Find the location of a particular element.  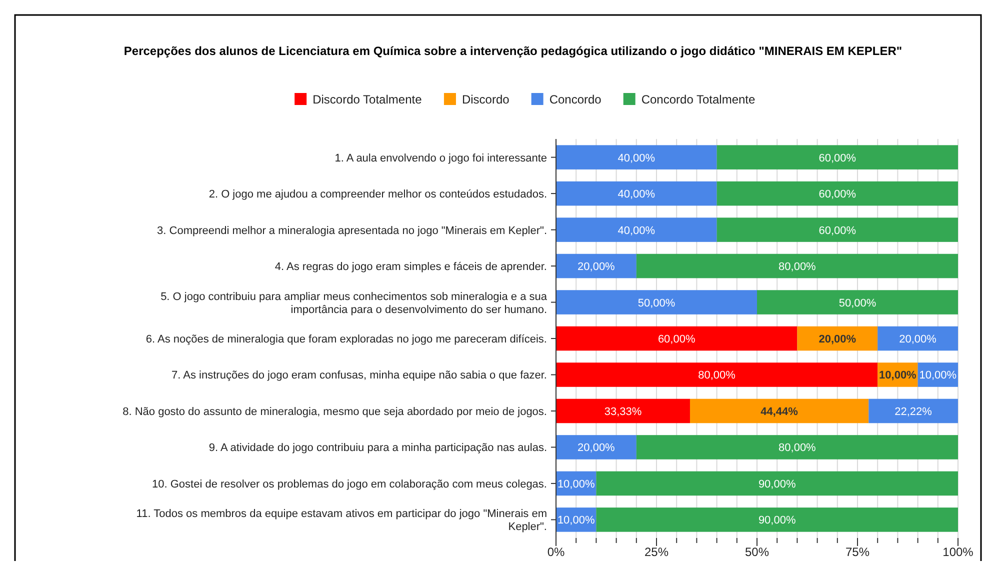

y-tick-label: 3. Compreendi melhor a mineralogia apresentada no jogo "Minerais em Kepler". is located at coordinates (352, 230).